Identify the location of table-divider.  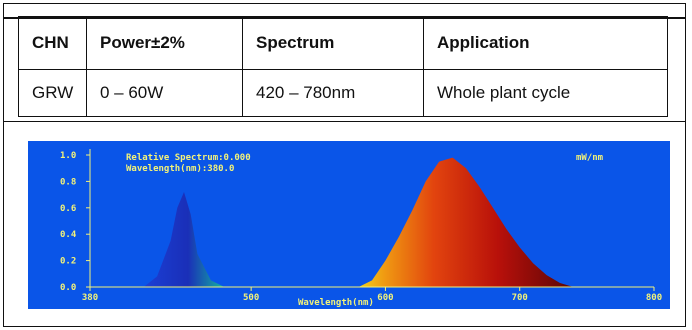
(344, 121).